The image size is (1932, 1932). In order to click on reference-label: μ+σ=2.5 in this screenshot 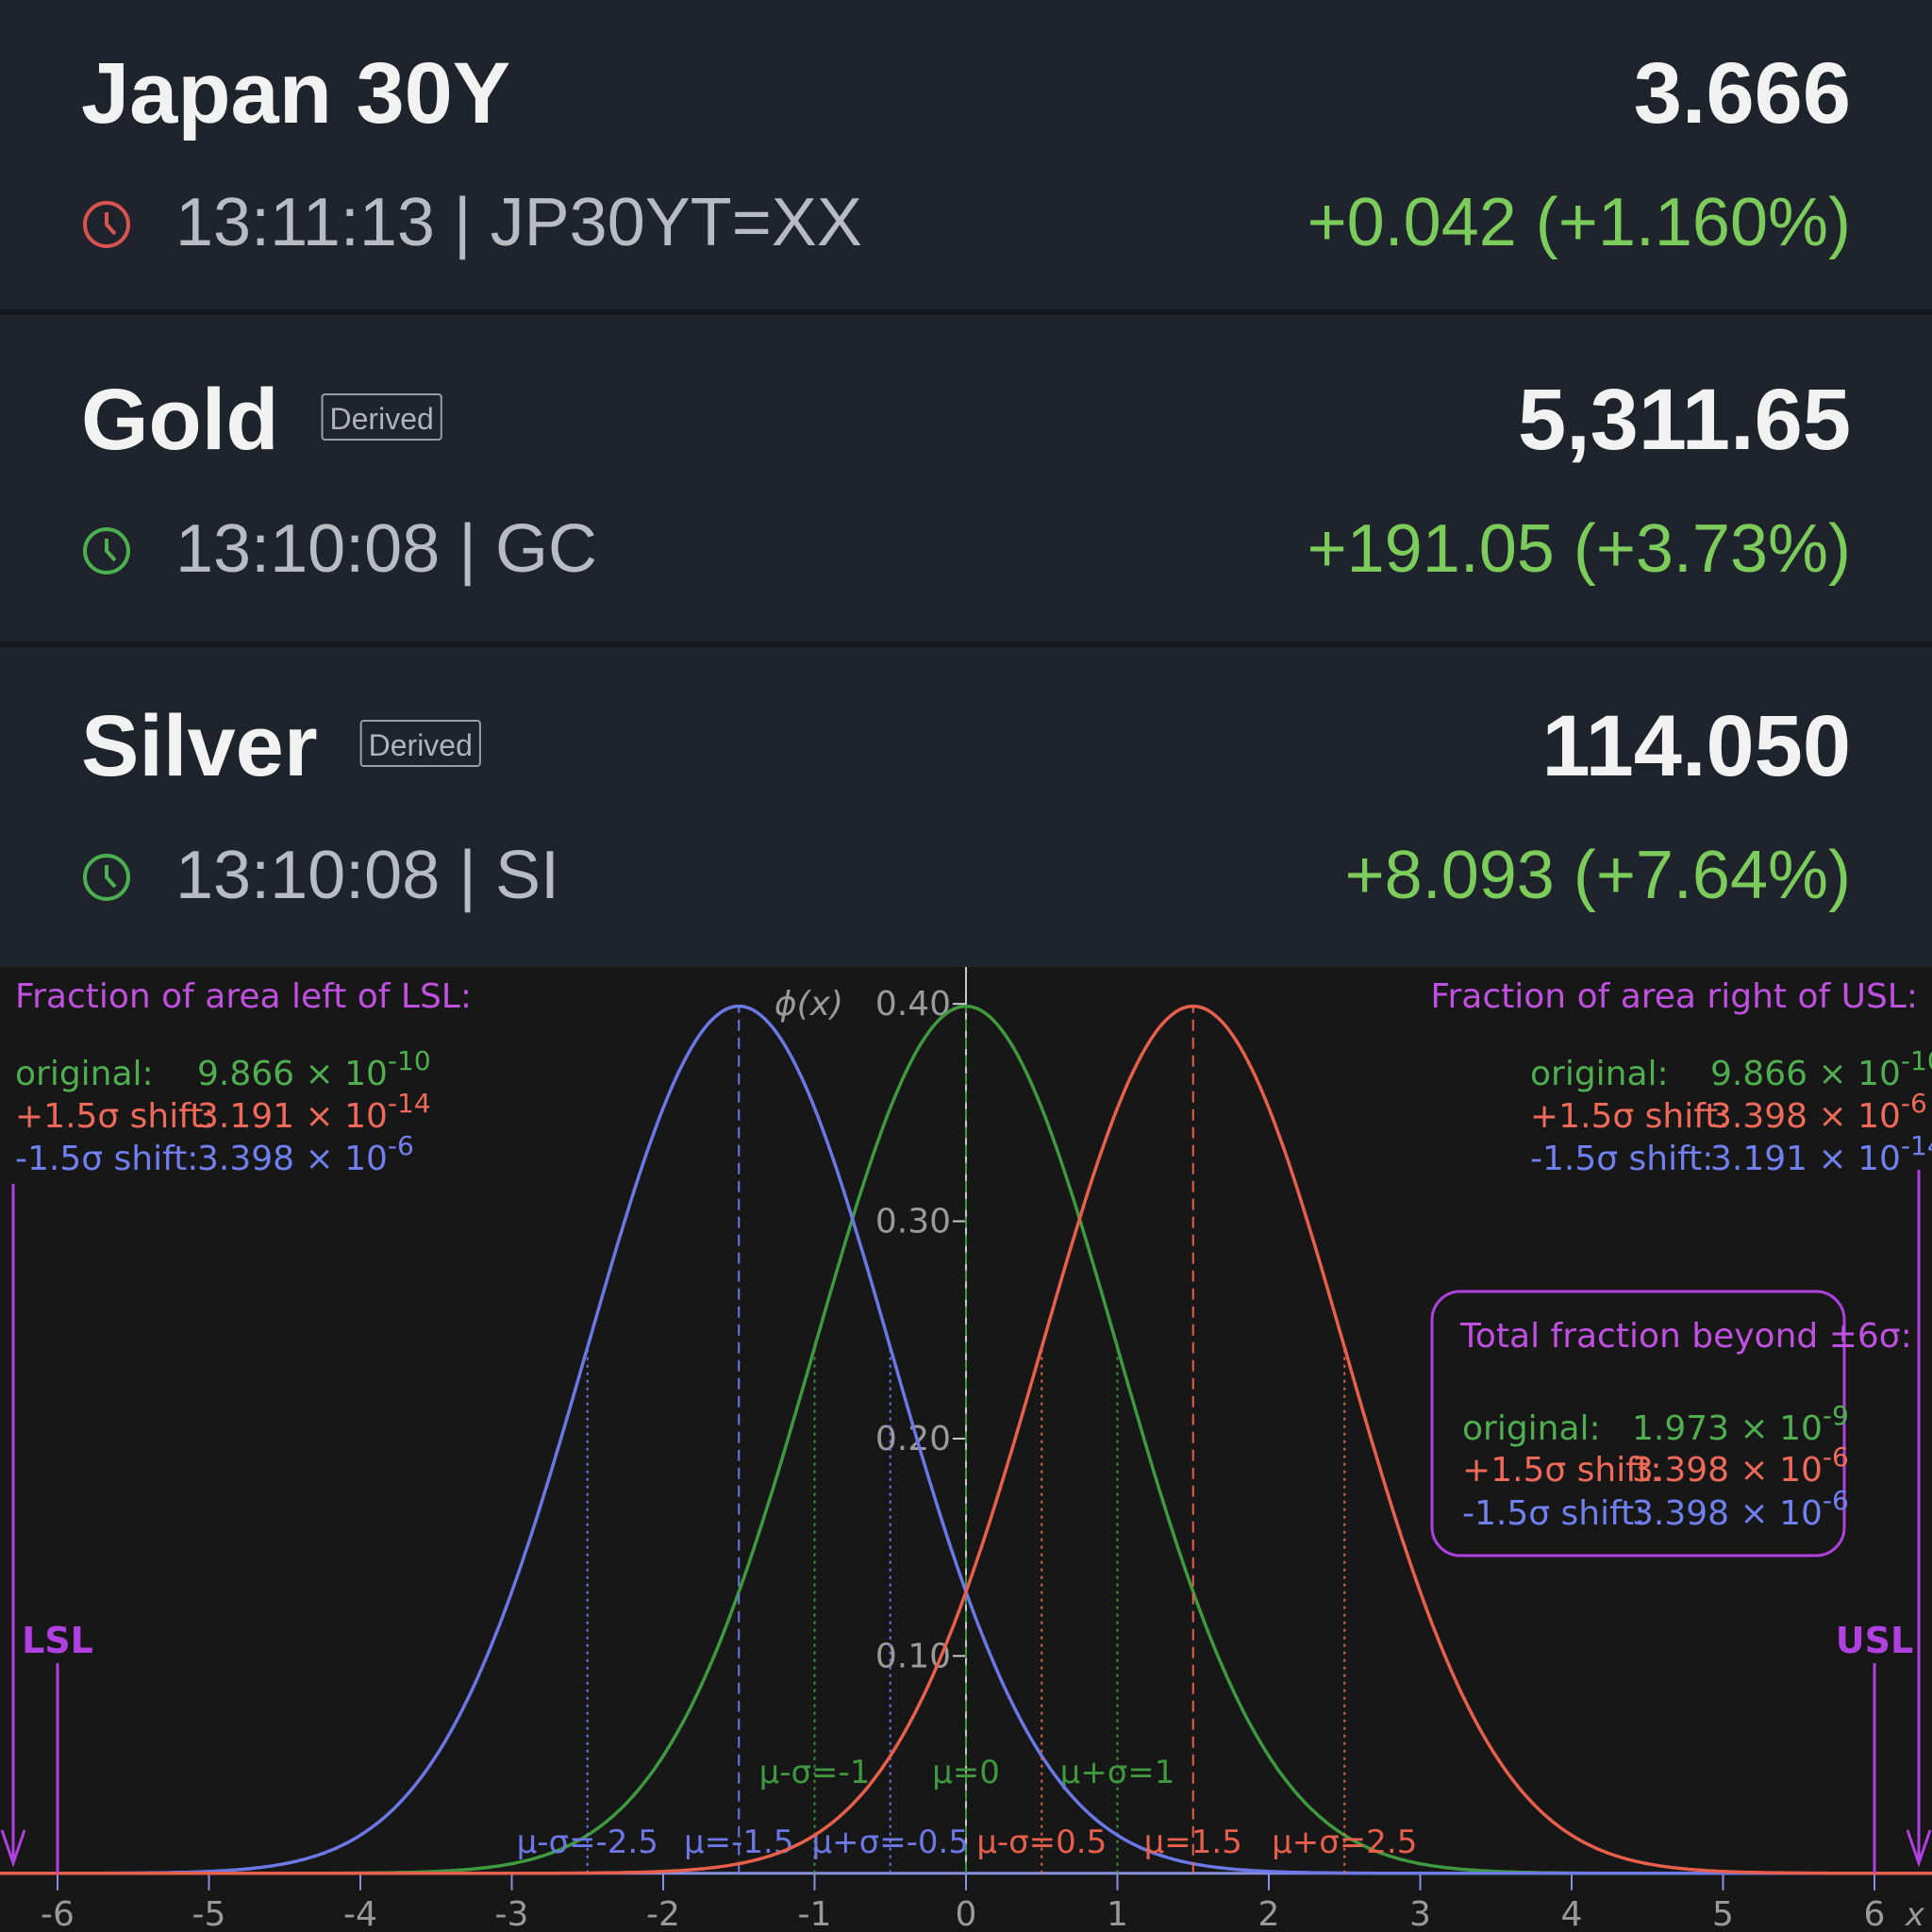, I will do `click(1344, 1843)`.